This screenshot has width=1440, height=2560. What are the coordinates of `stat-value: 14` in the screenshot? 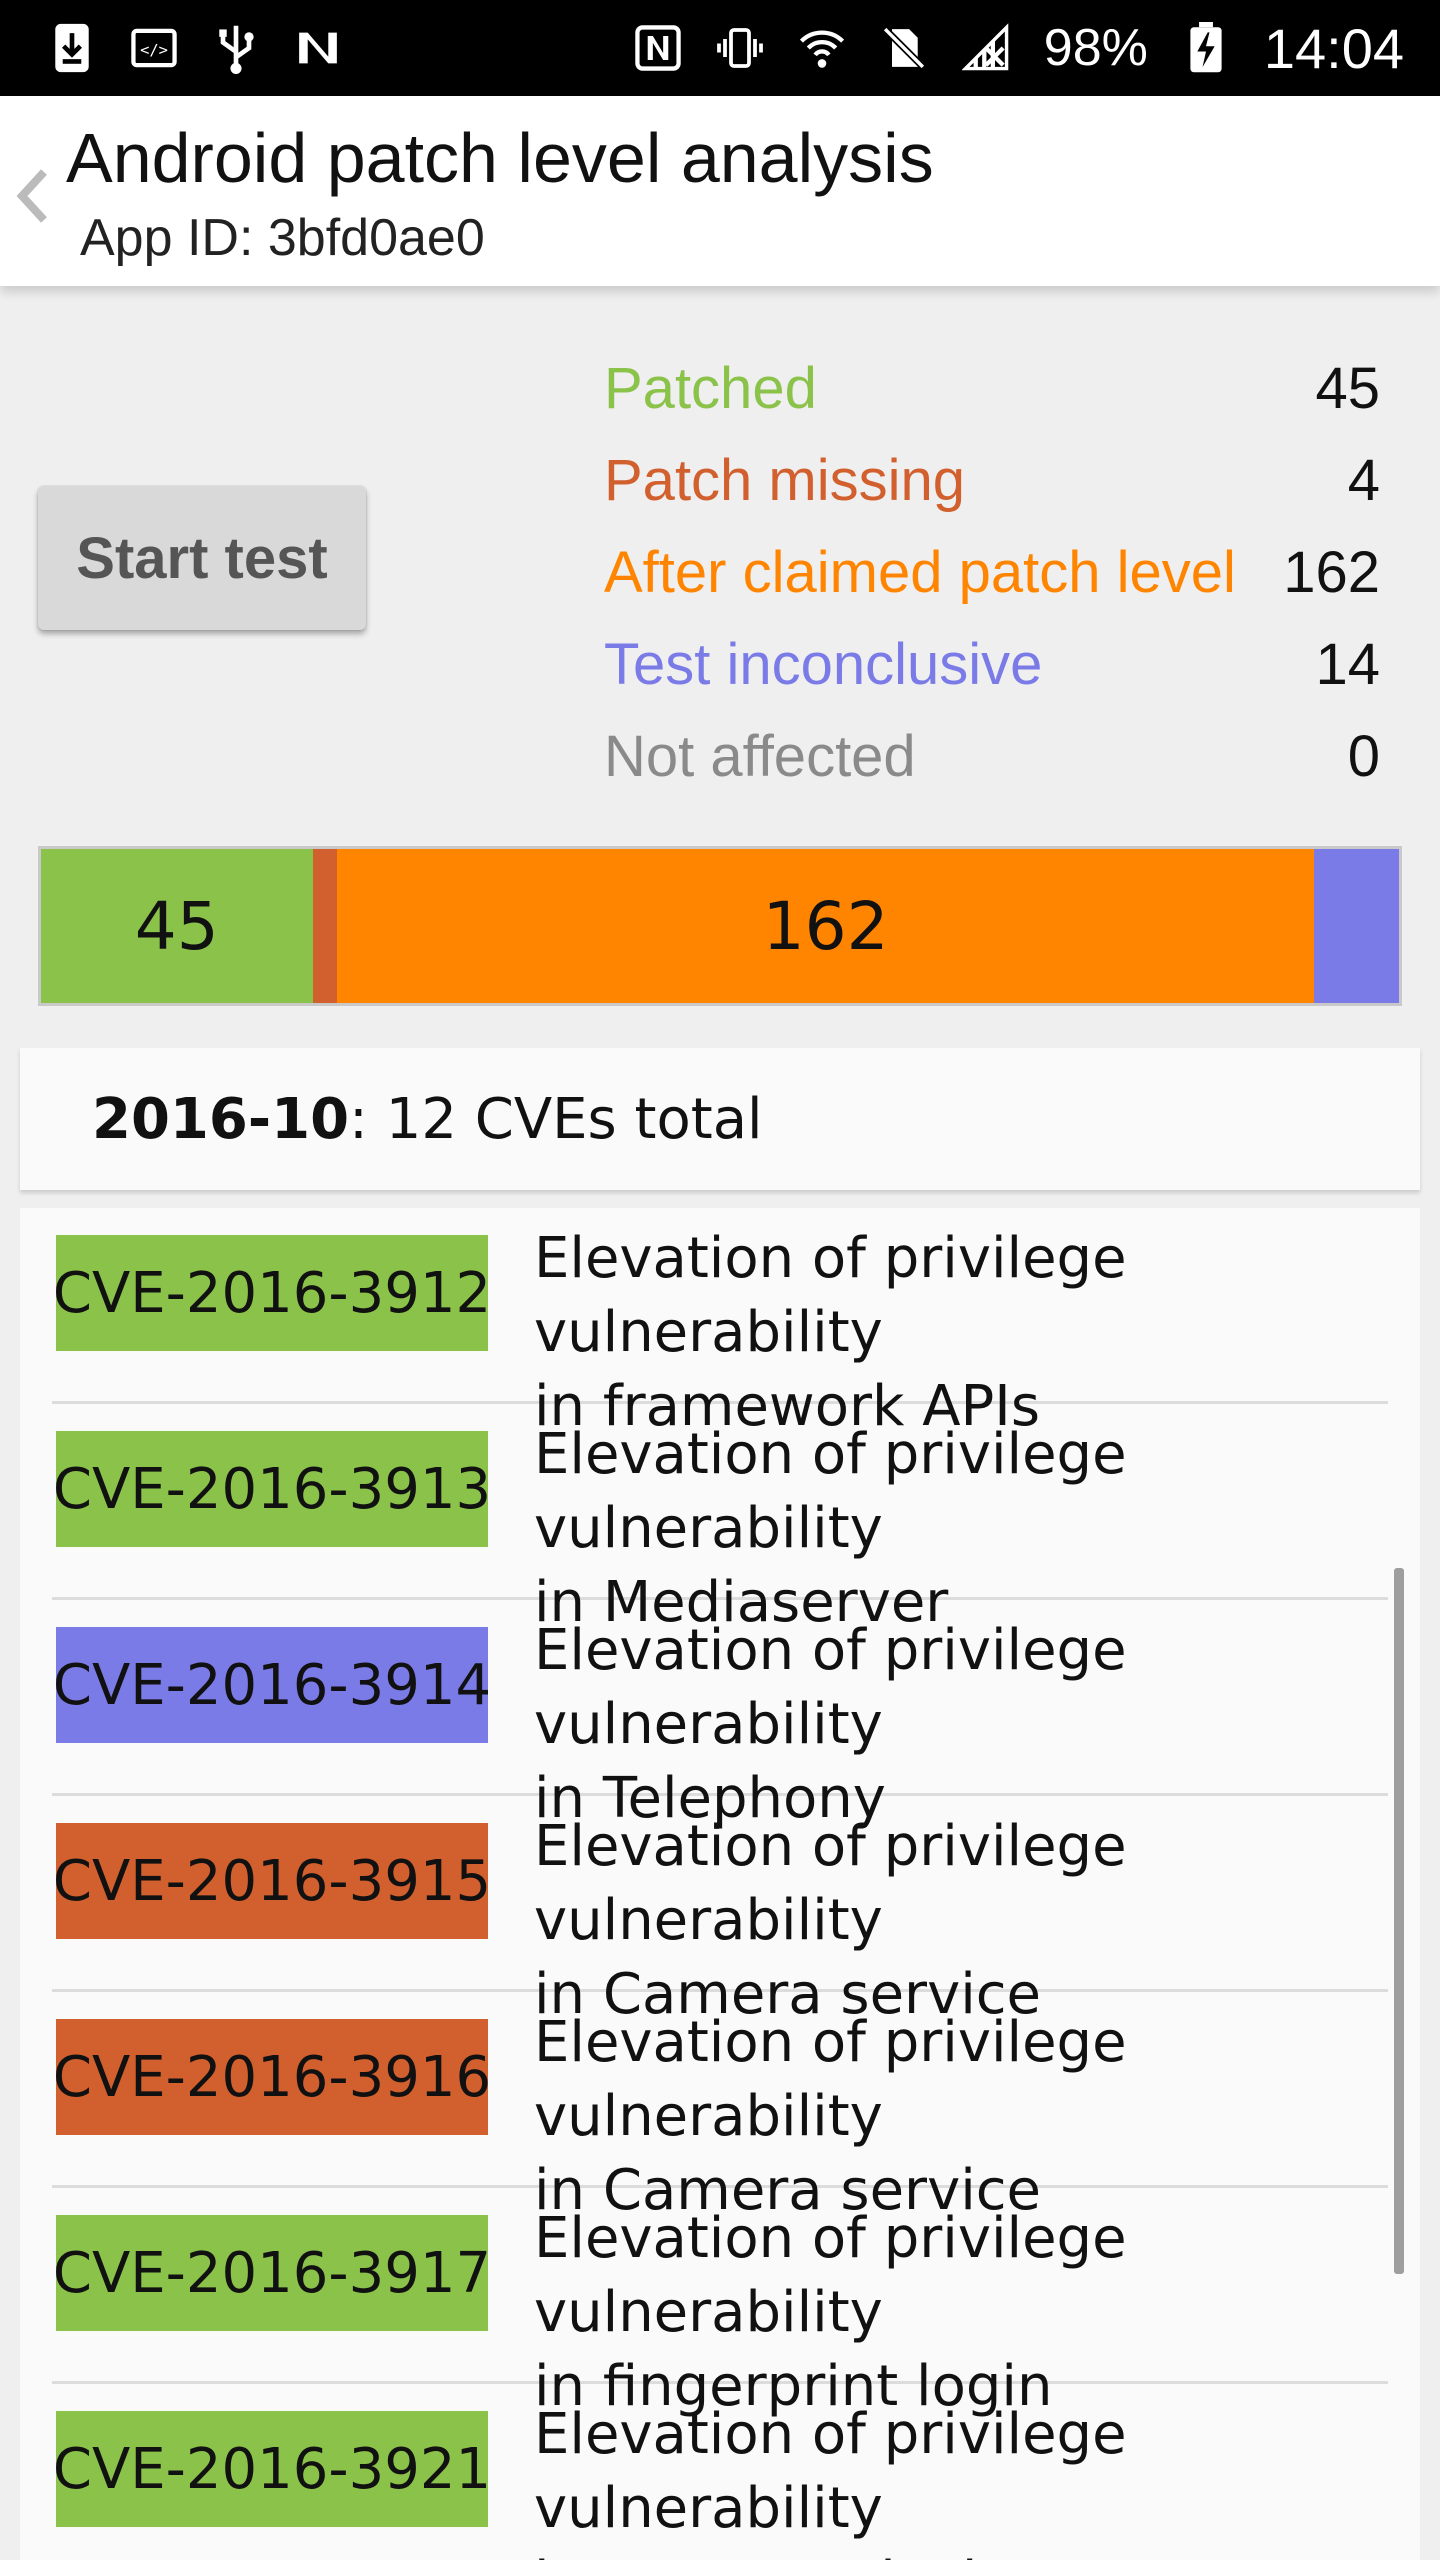 It's located at (1347, 664).